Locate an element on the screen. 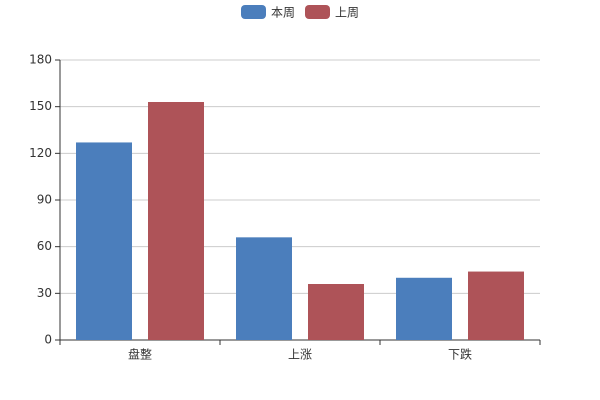 The height and width of the screenshot is (400, 600). x-tick-label: 盘整 is located at coordinates (140, 354).